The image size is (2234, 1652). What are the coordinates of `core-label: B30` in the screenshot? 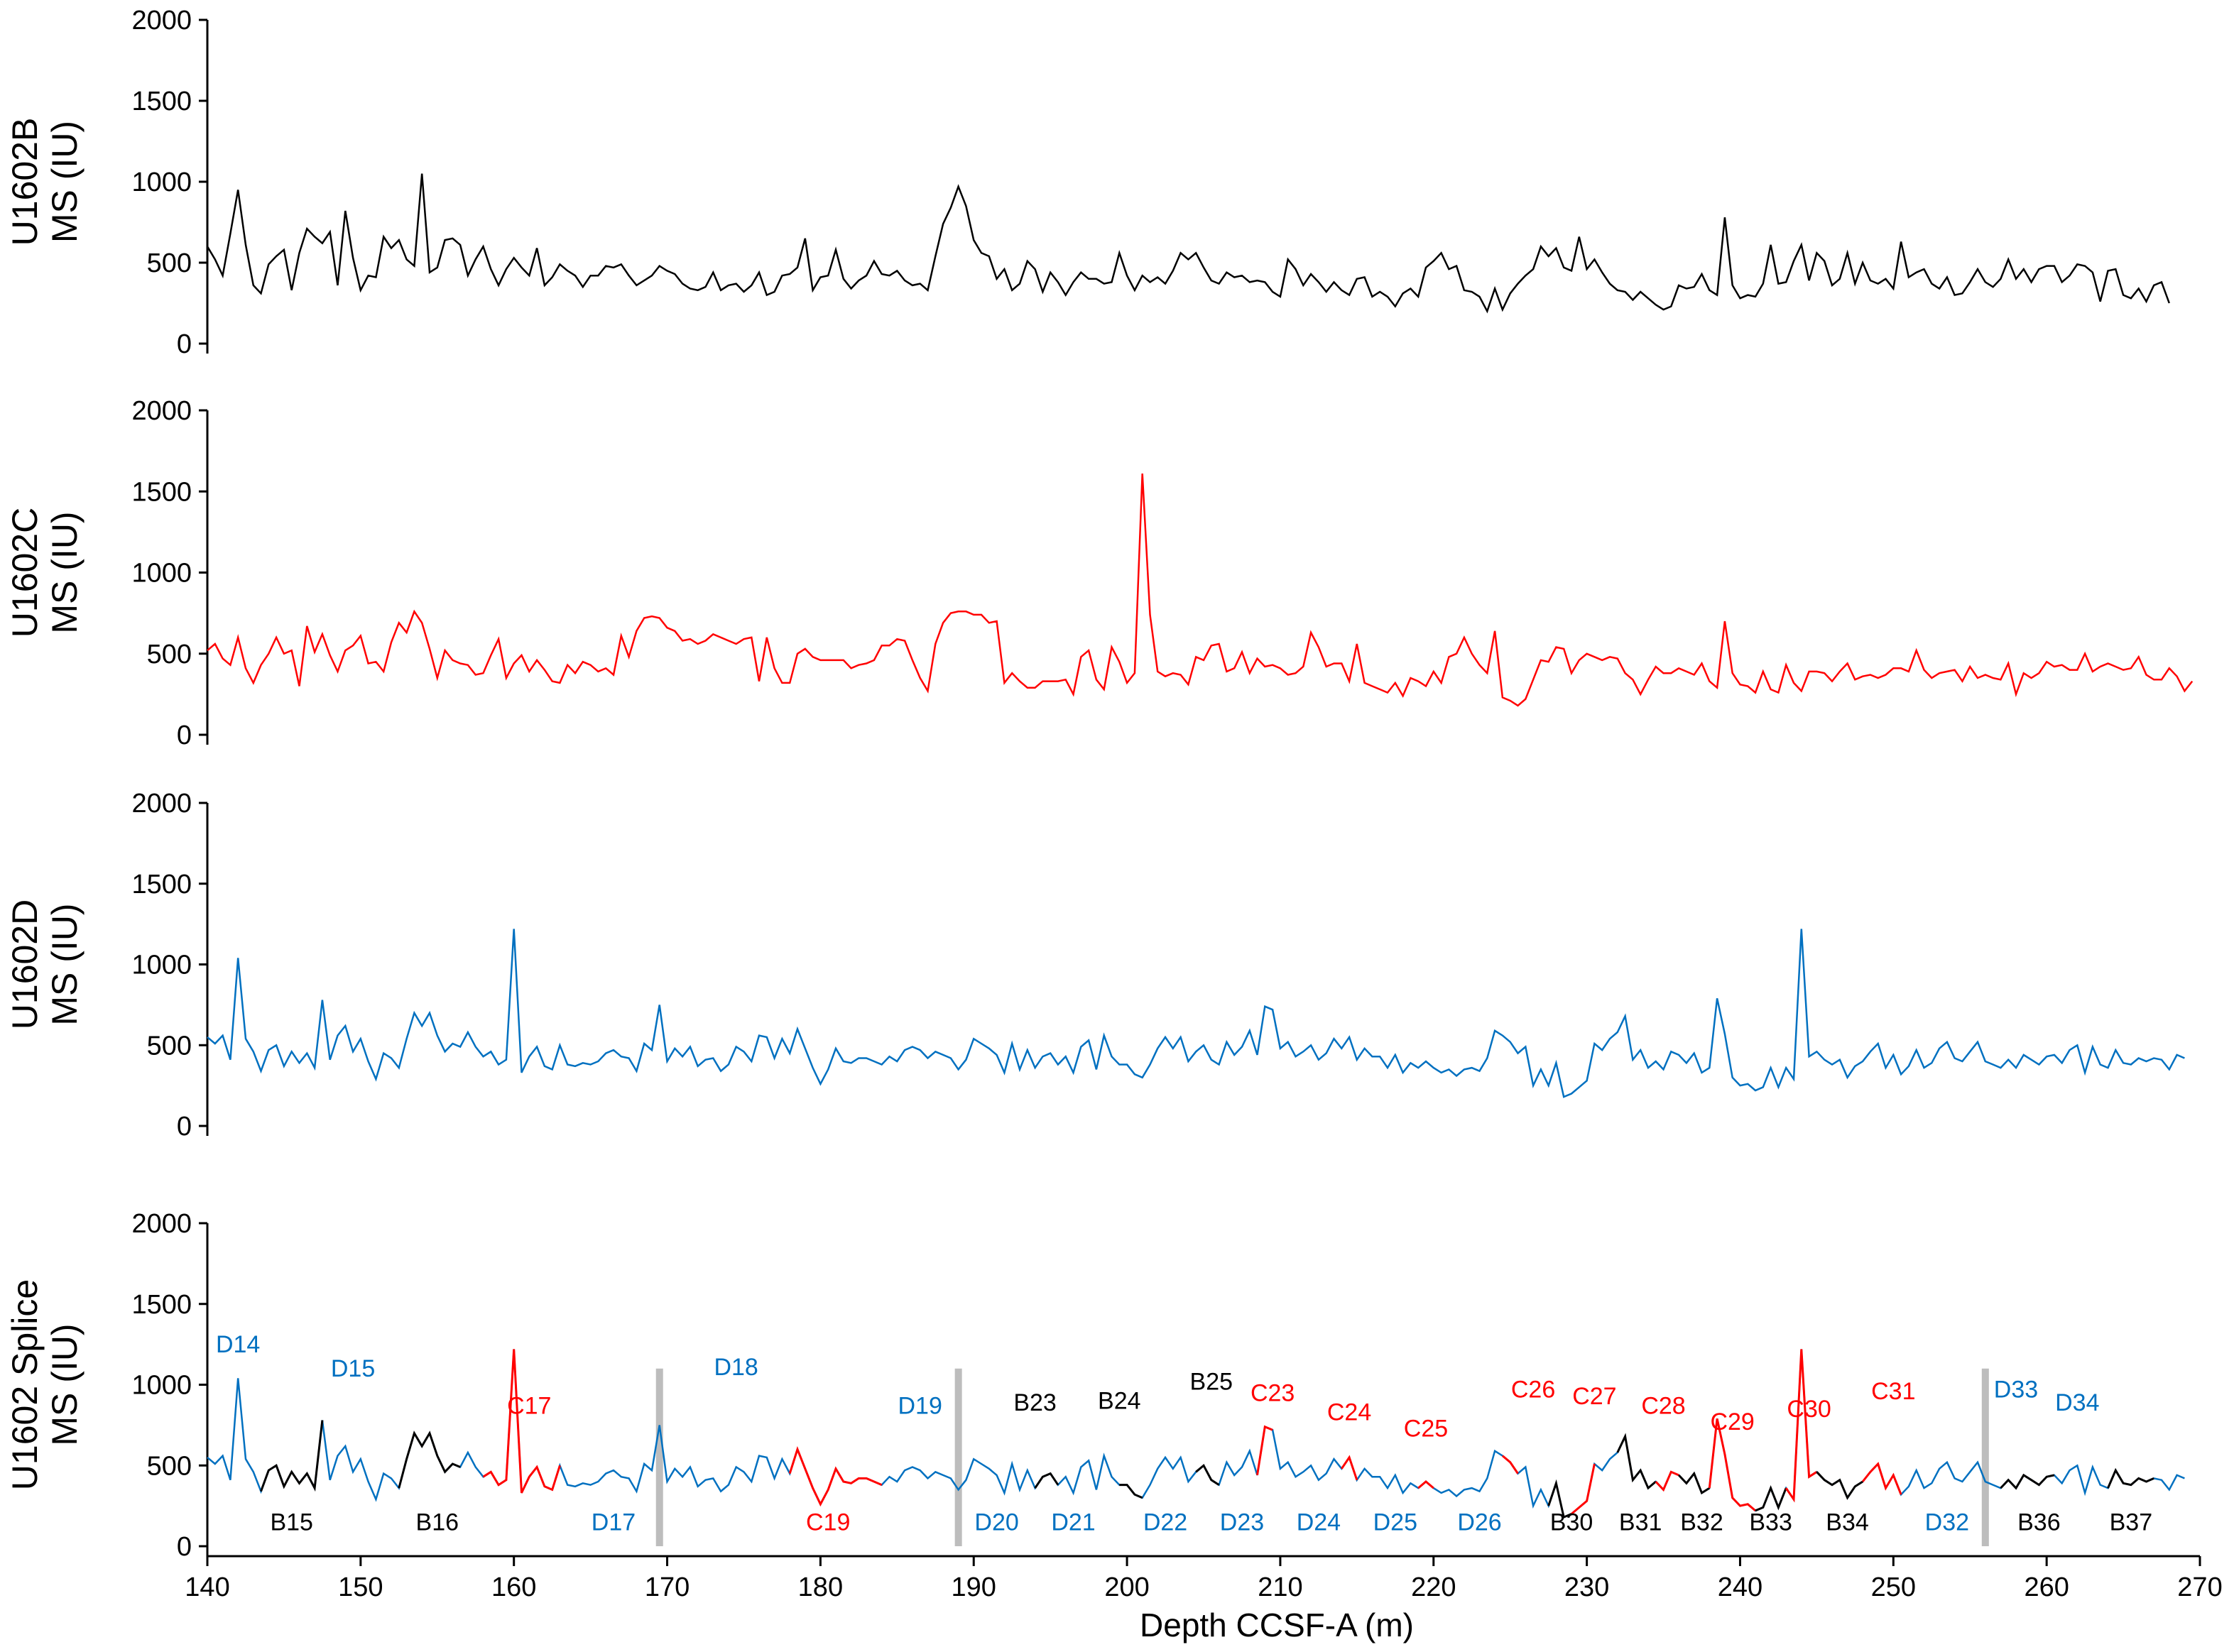 It's located at (1571, 1522).